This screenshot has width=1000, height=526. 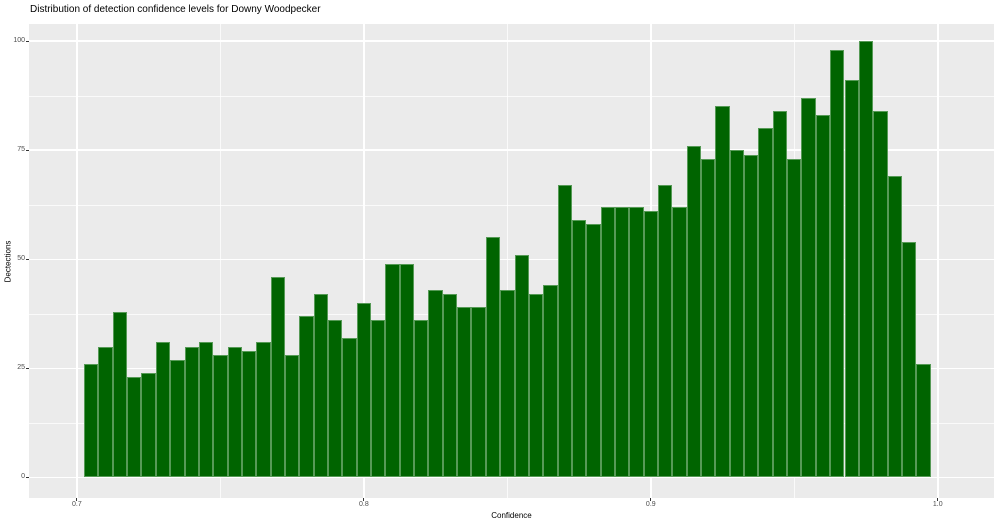 I want to click on x-tick-label: 0.9, so click(x=650, y=504).